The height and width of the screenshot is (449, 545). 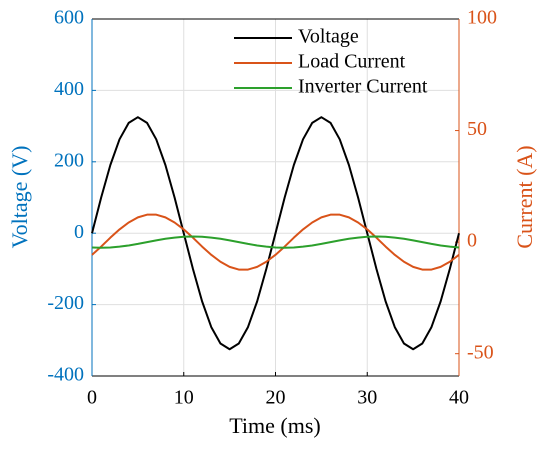 What do you see at coordinates (363, 87) in the screenshot?
I see `legend-label: Inverter Current` at bounding box center [363, 87].